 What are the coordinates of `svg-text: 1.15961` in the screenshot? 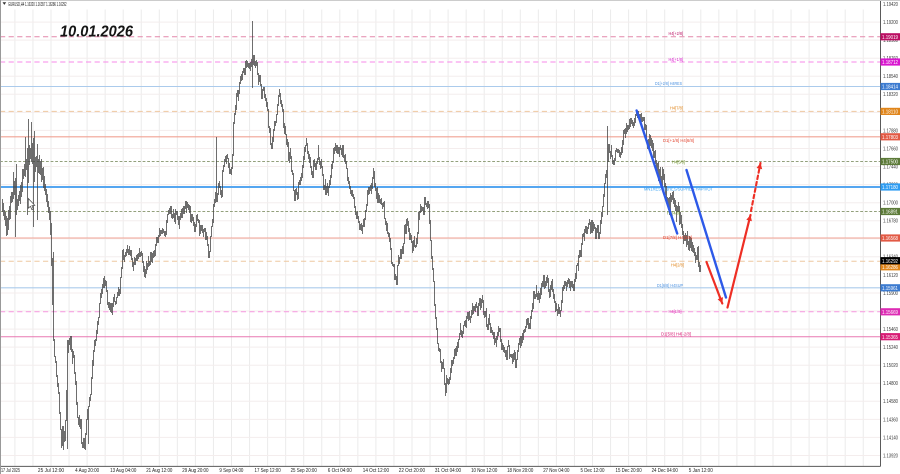 It's located at (890, 289).